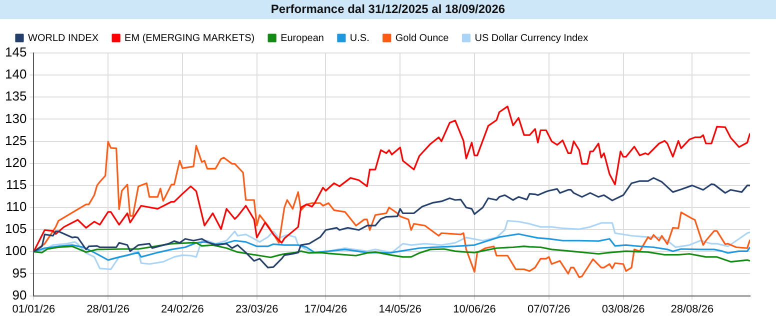 The image size is (776, 321). What do you see at coordinates (34, 309) in the screenshot?
I see `x-tick-label: 01/01/26` at bounding box center [34, 309].